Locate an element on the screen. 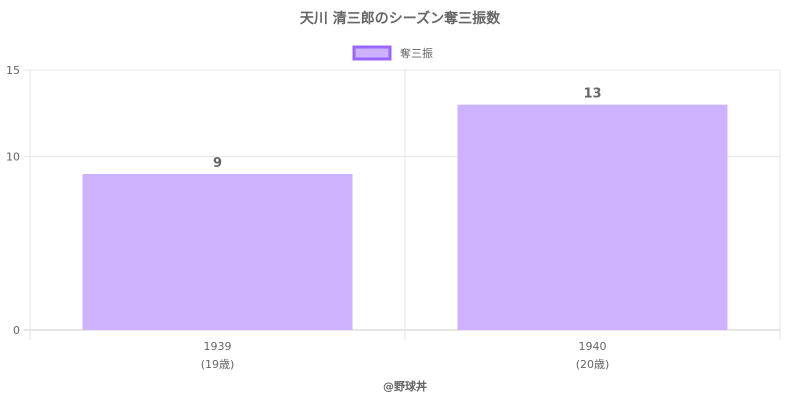 This screenshot has height=400, width=800. y-tick-label: 10 is located at coordinates (13, 157).